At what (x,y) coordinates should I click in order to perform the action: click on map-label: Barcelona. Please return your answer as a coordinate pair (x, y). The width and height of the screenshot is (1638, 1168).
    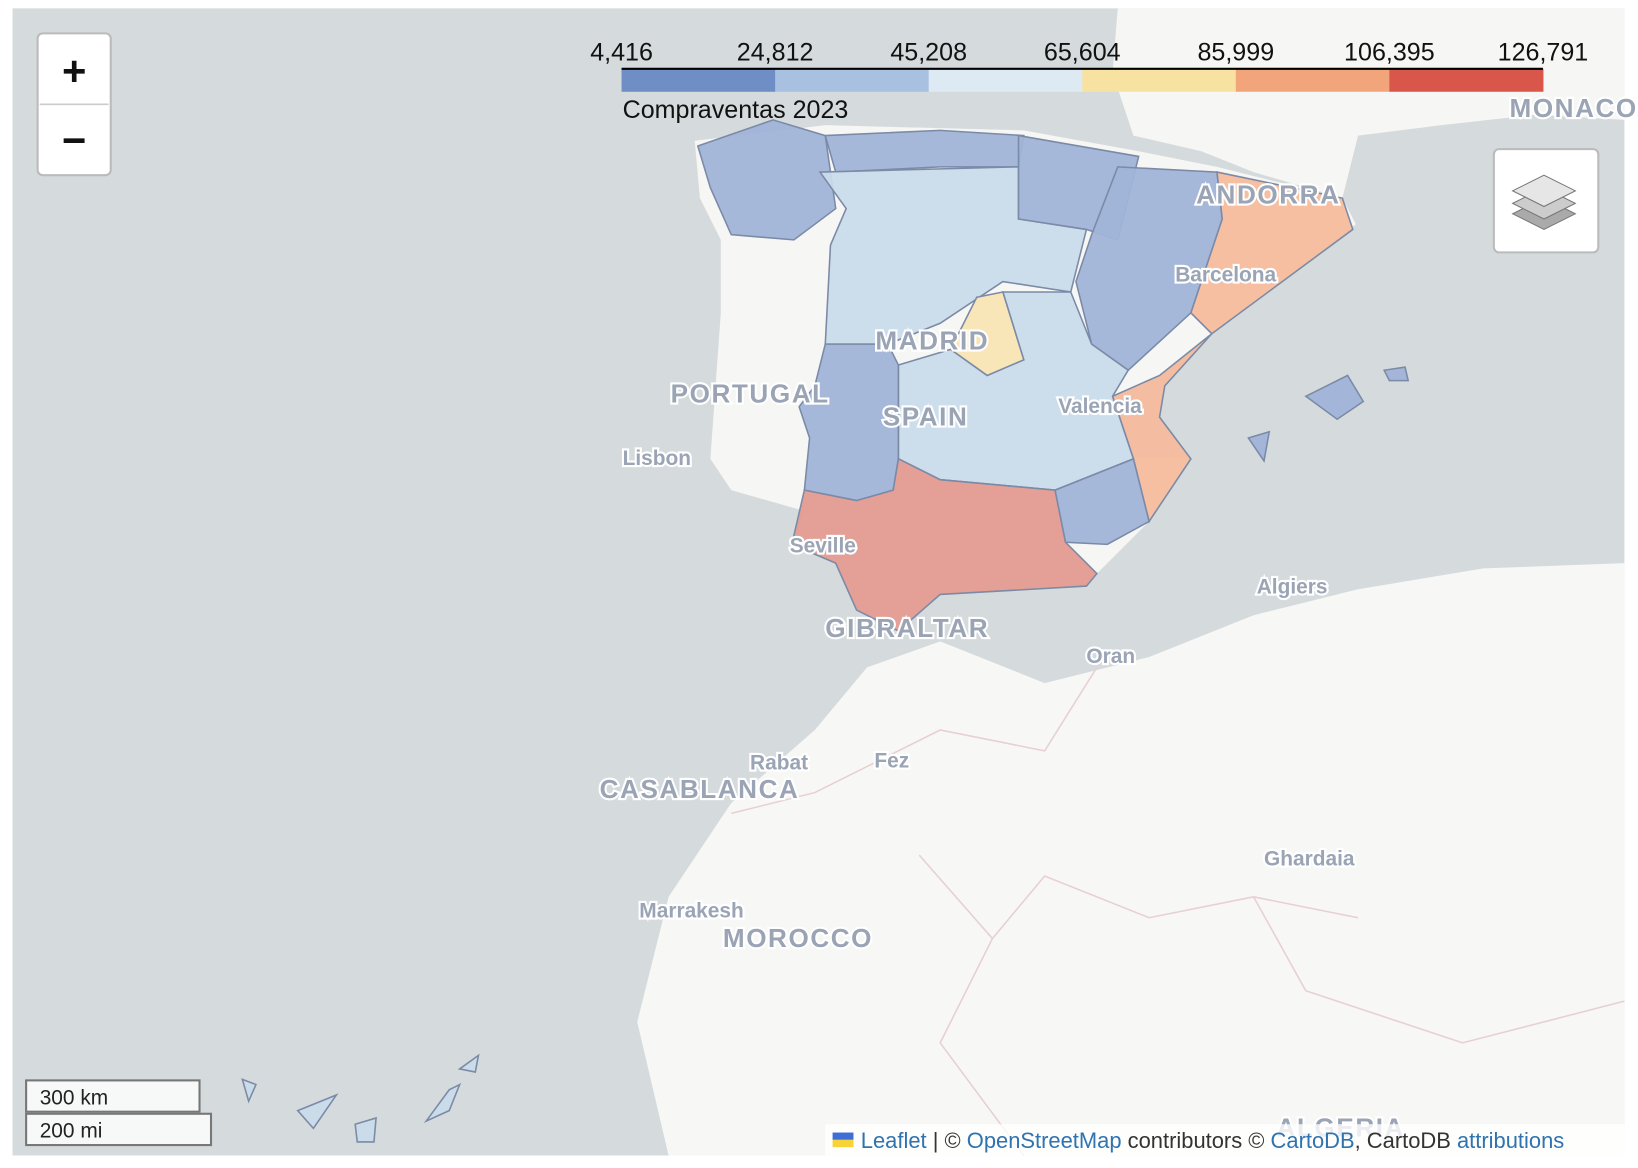
    Looking at the image, I should click on (1225, 275).